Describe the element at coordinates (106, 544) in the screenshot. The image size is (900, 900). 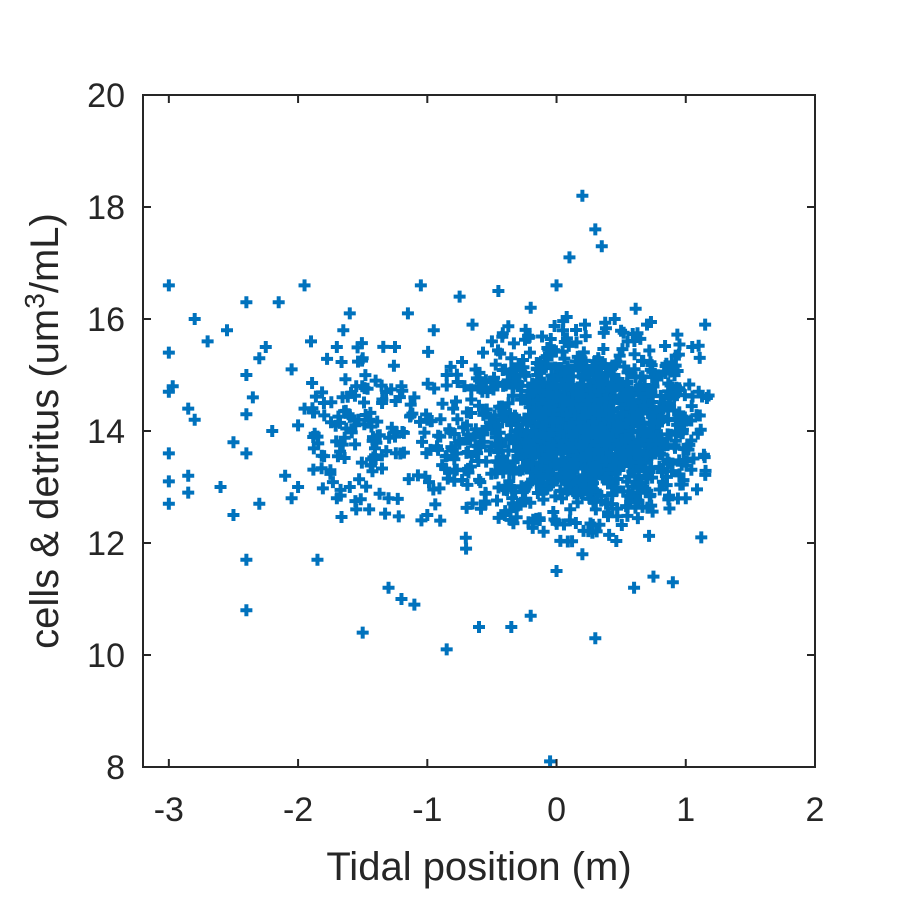
I see `y-tick-label: 12` at that location.